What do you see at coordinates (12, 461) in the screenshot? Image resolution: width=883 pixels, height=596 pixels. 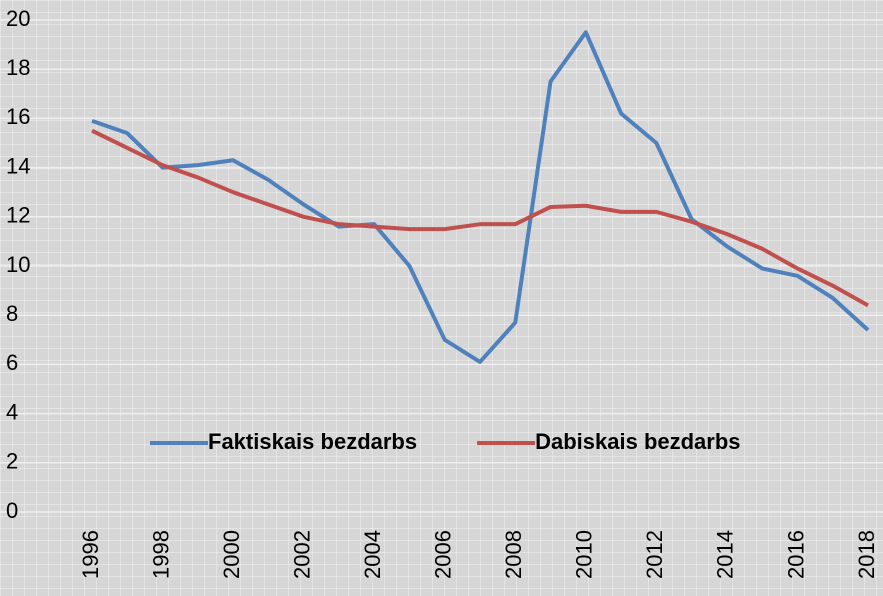 I see `y-tick-label: 2` at bounding box center [12, 461].